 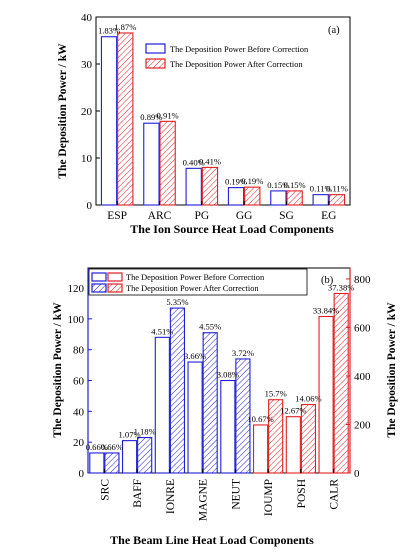 I want to click on chart-b-bar-label-calr-after: 37.38%, so click(x=341, y=287).